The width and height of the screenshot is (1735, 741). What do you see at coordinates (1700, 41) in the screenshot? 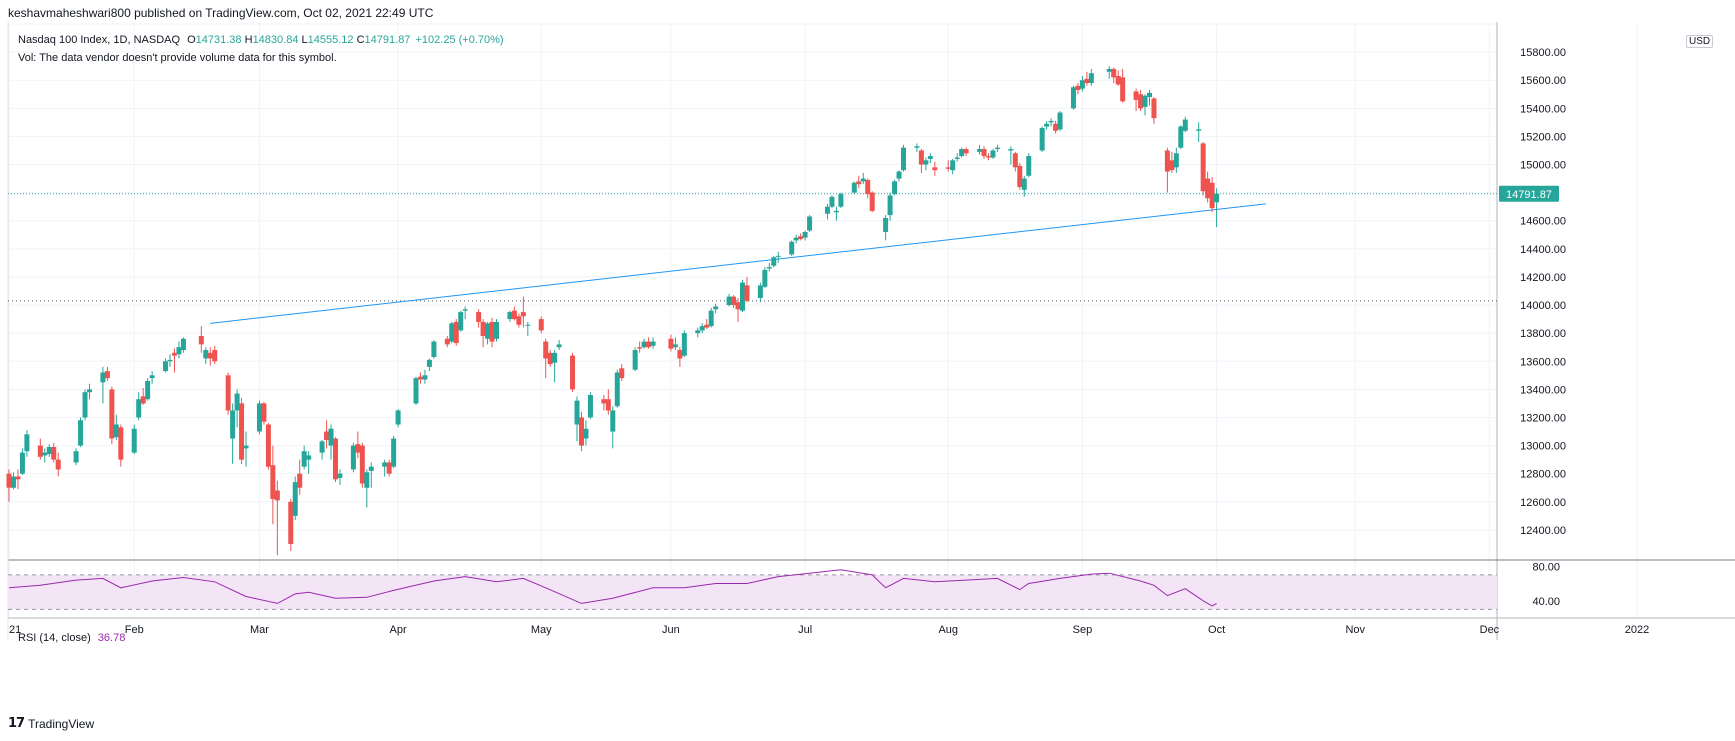
I see `currency-label: USD` at bounding box center [1700, 41].